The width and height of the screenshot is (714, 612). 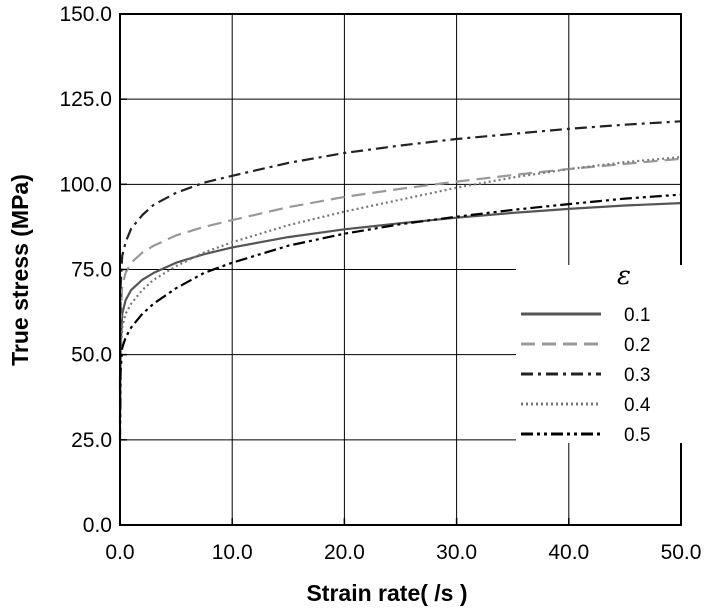 I want to click on y-tick-label: 50.0, so click(x=91, y=355).